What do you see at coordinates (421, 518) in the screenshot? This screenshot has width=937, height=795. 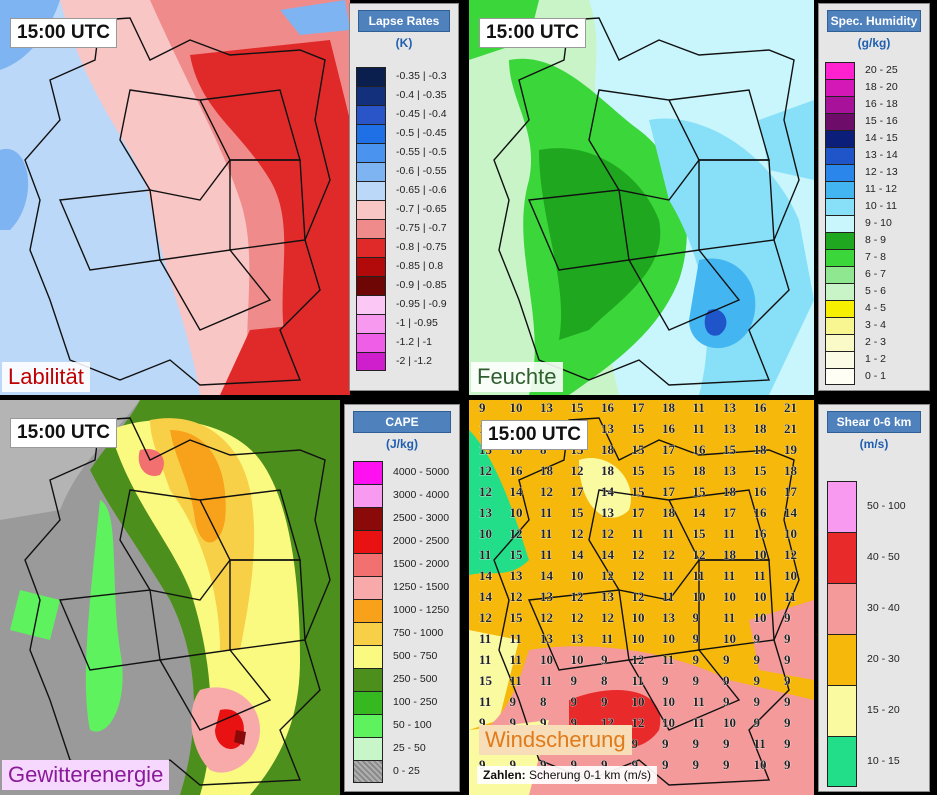 I see `legend-label: 2500 - 3000` at bounding box center [421, 518].